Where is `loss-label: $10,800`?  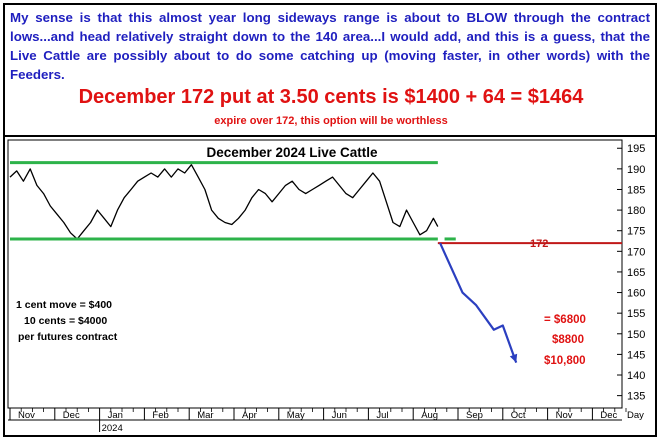 loss-label: $10,800 is located at coordinates (565, 361).